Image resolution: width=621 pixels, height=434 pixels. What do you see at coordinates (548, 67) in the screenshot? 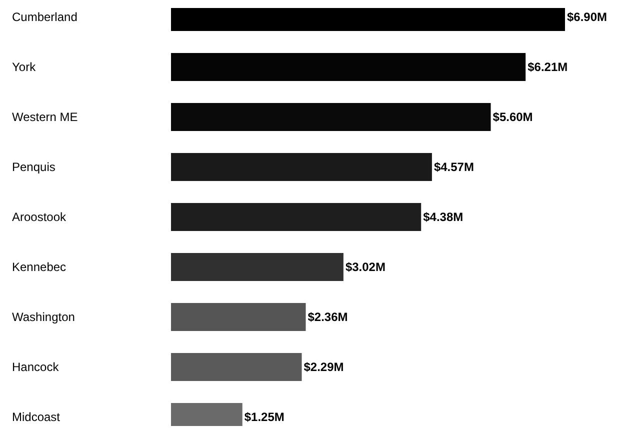
I see `data-label: $6.21M` at bounding box center [548, 67].